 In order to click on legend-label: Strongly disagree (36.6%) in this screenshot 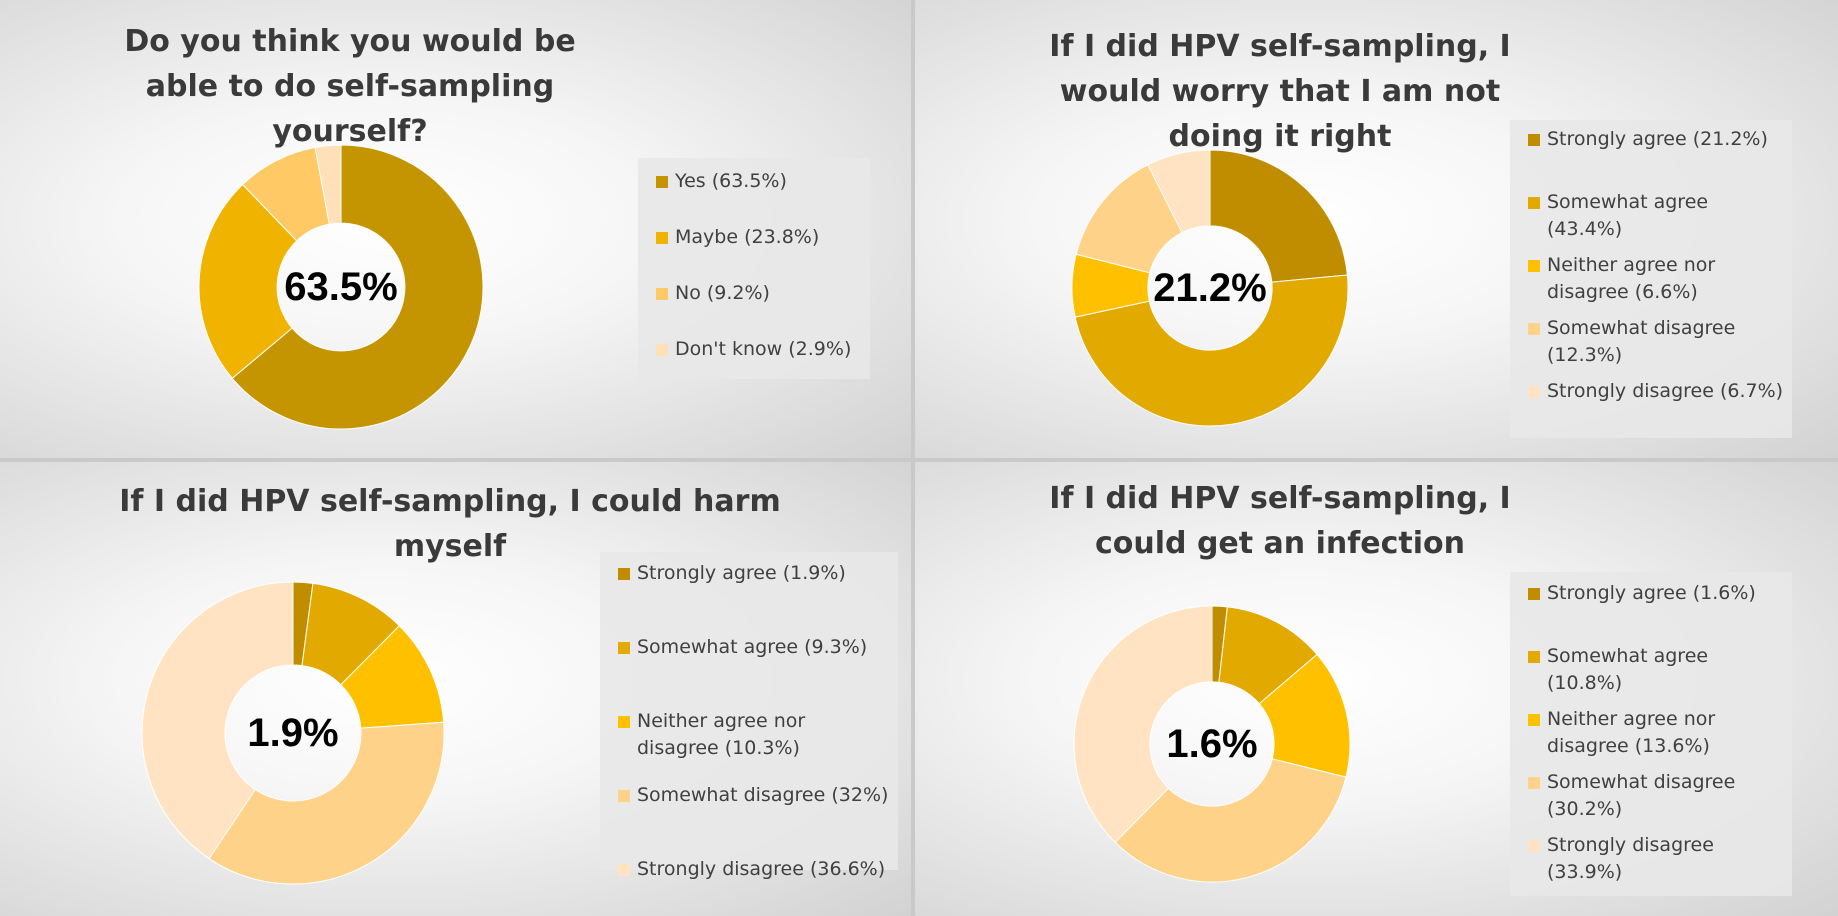, I will do `click(761, 869)`.